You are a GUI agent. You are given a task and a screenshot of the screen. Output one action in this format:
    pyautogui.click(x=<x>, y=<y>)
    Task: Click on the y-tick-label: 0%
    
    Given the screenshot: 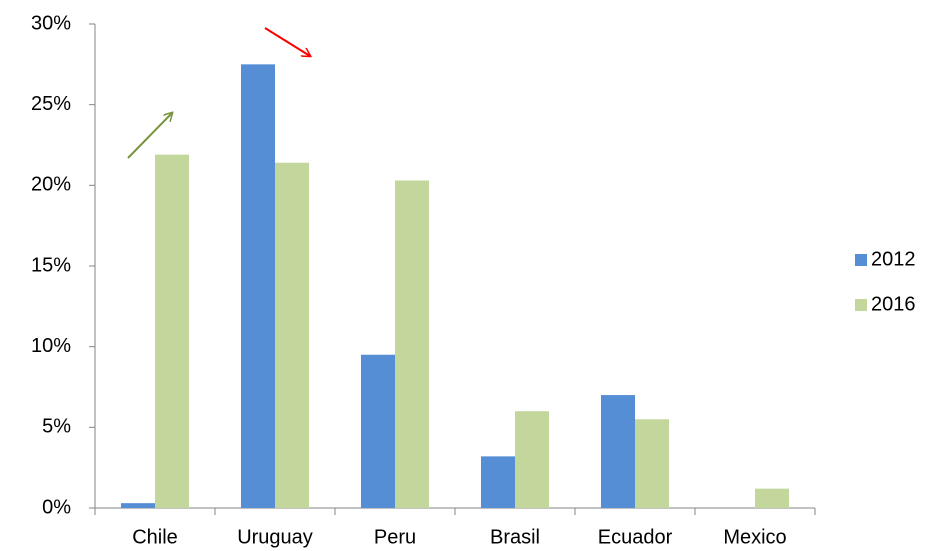 What is the action you would take?
    pyautogui.click(x=56, y=507)
    